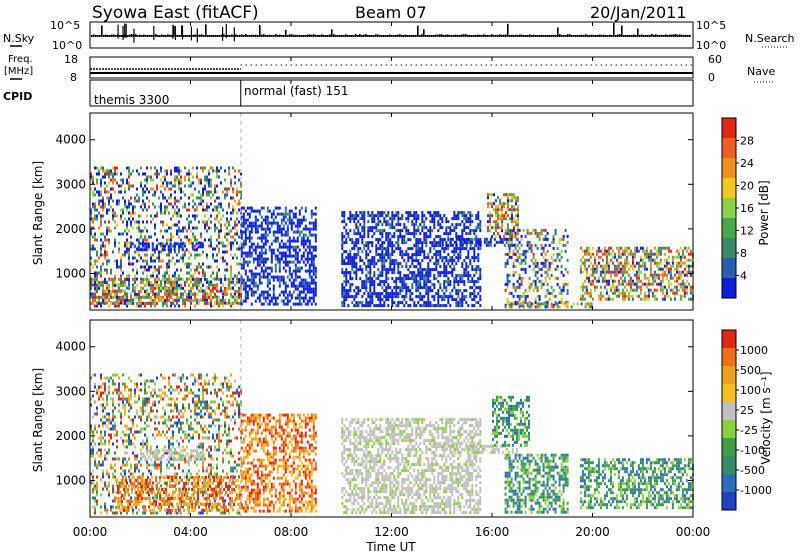 The height and width of the screenshot is (554, 800). Describe the element at coordinates (747, 163) in the screenshot. I see `colorbar-tick-label: 24` at that location.